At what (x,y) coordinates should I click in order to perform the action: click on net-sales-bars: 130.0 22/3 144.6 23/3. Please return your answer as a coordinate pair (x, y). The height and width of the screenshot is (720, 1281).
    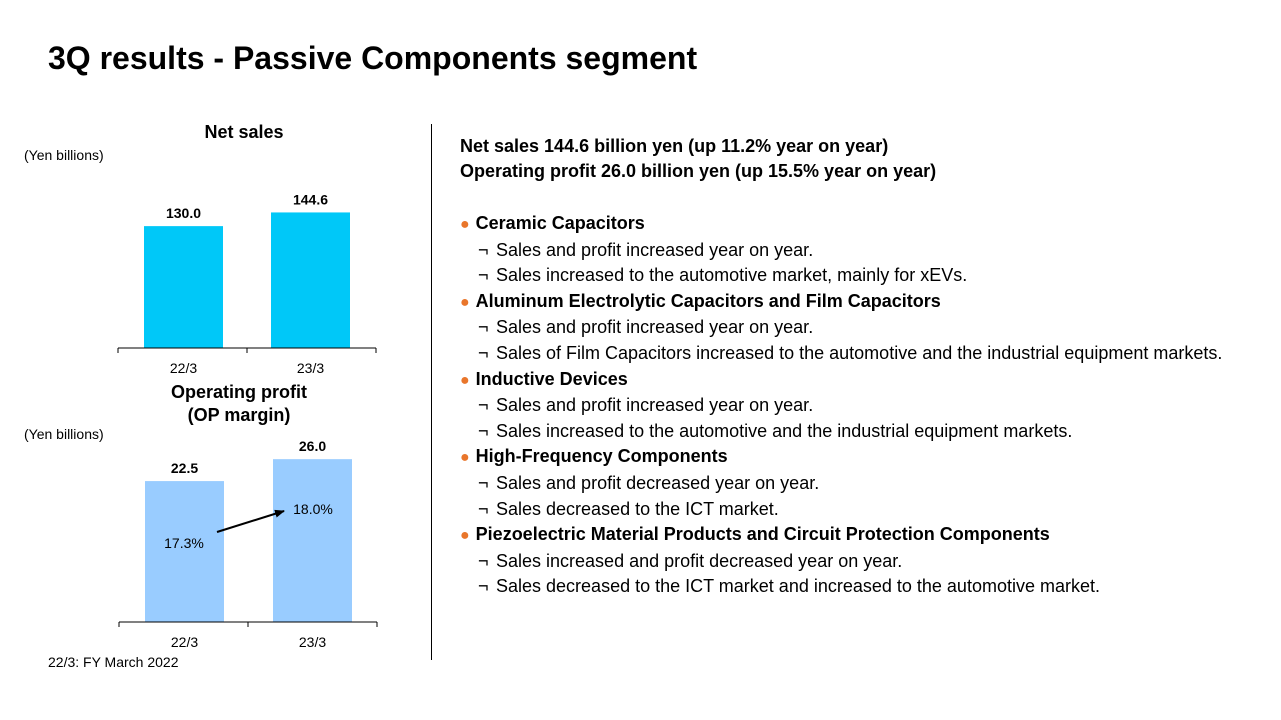
    Looking at the image, I should click on (247, 283).